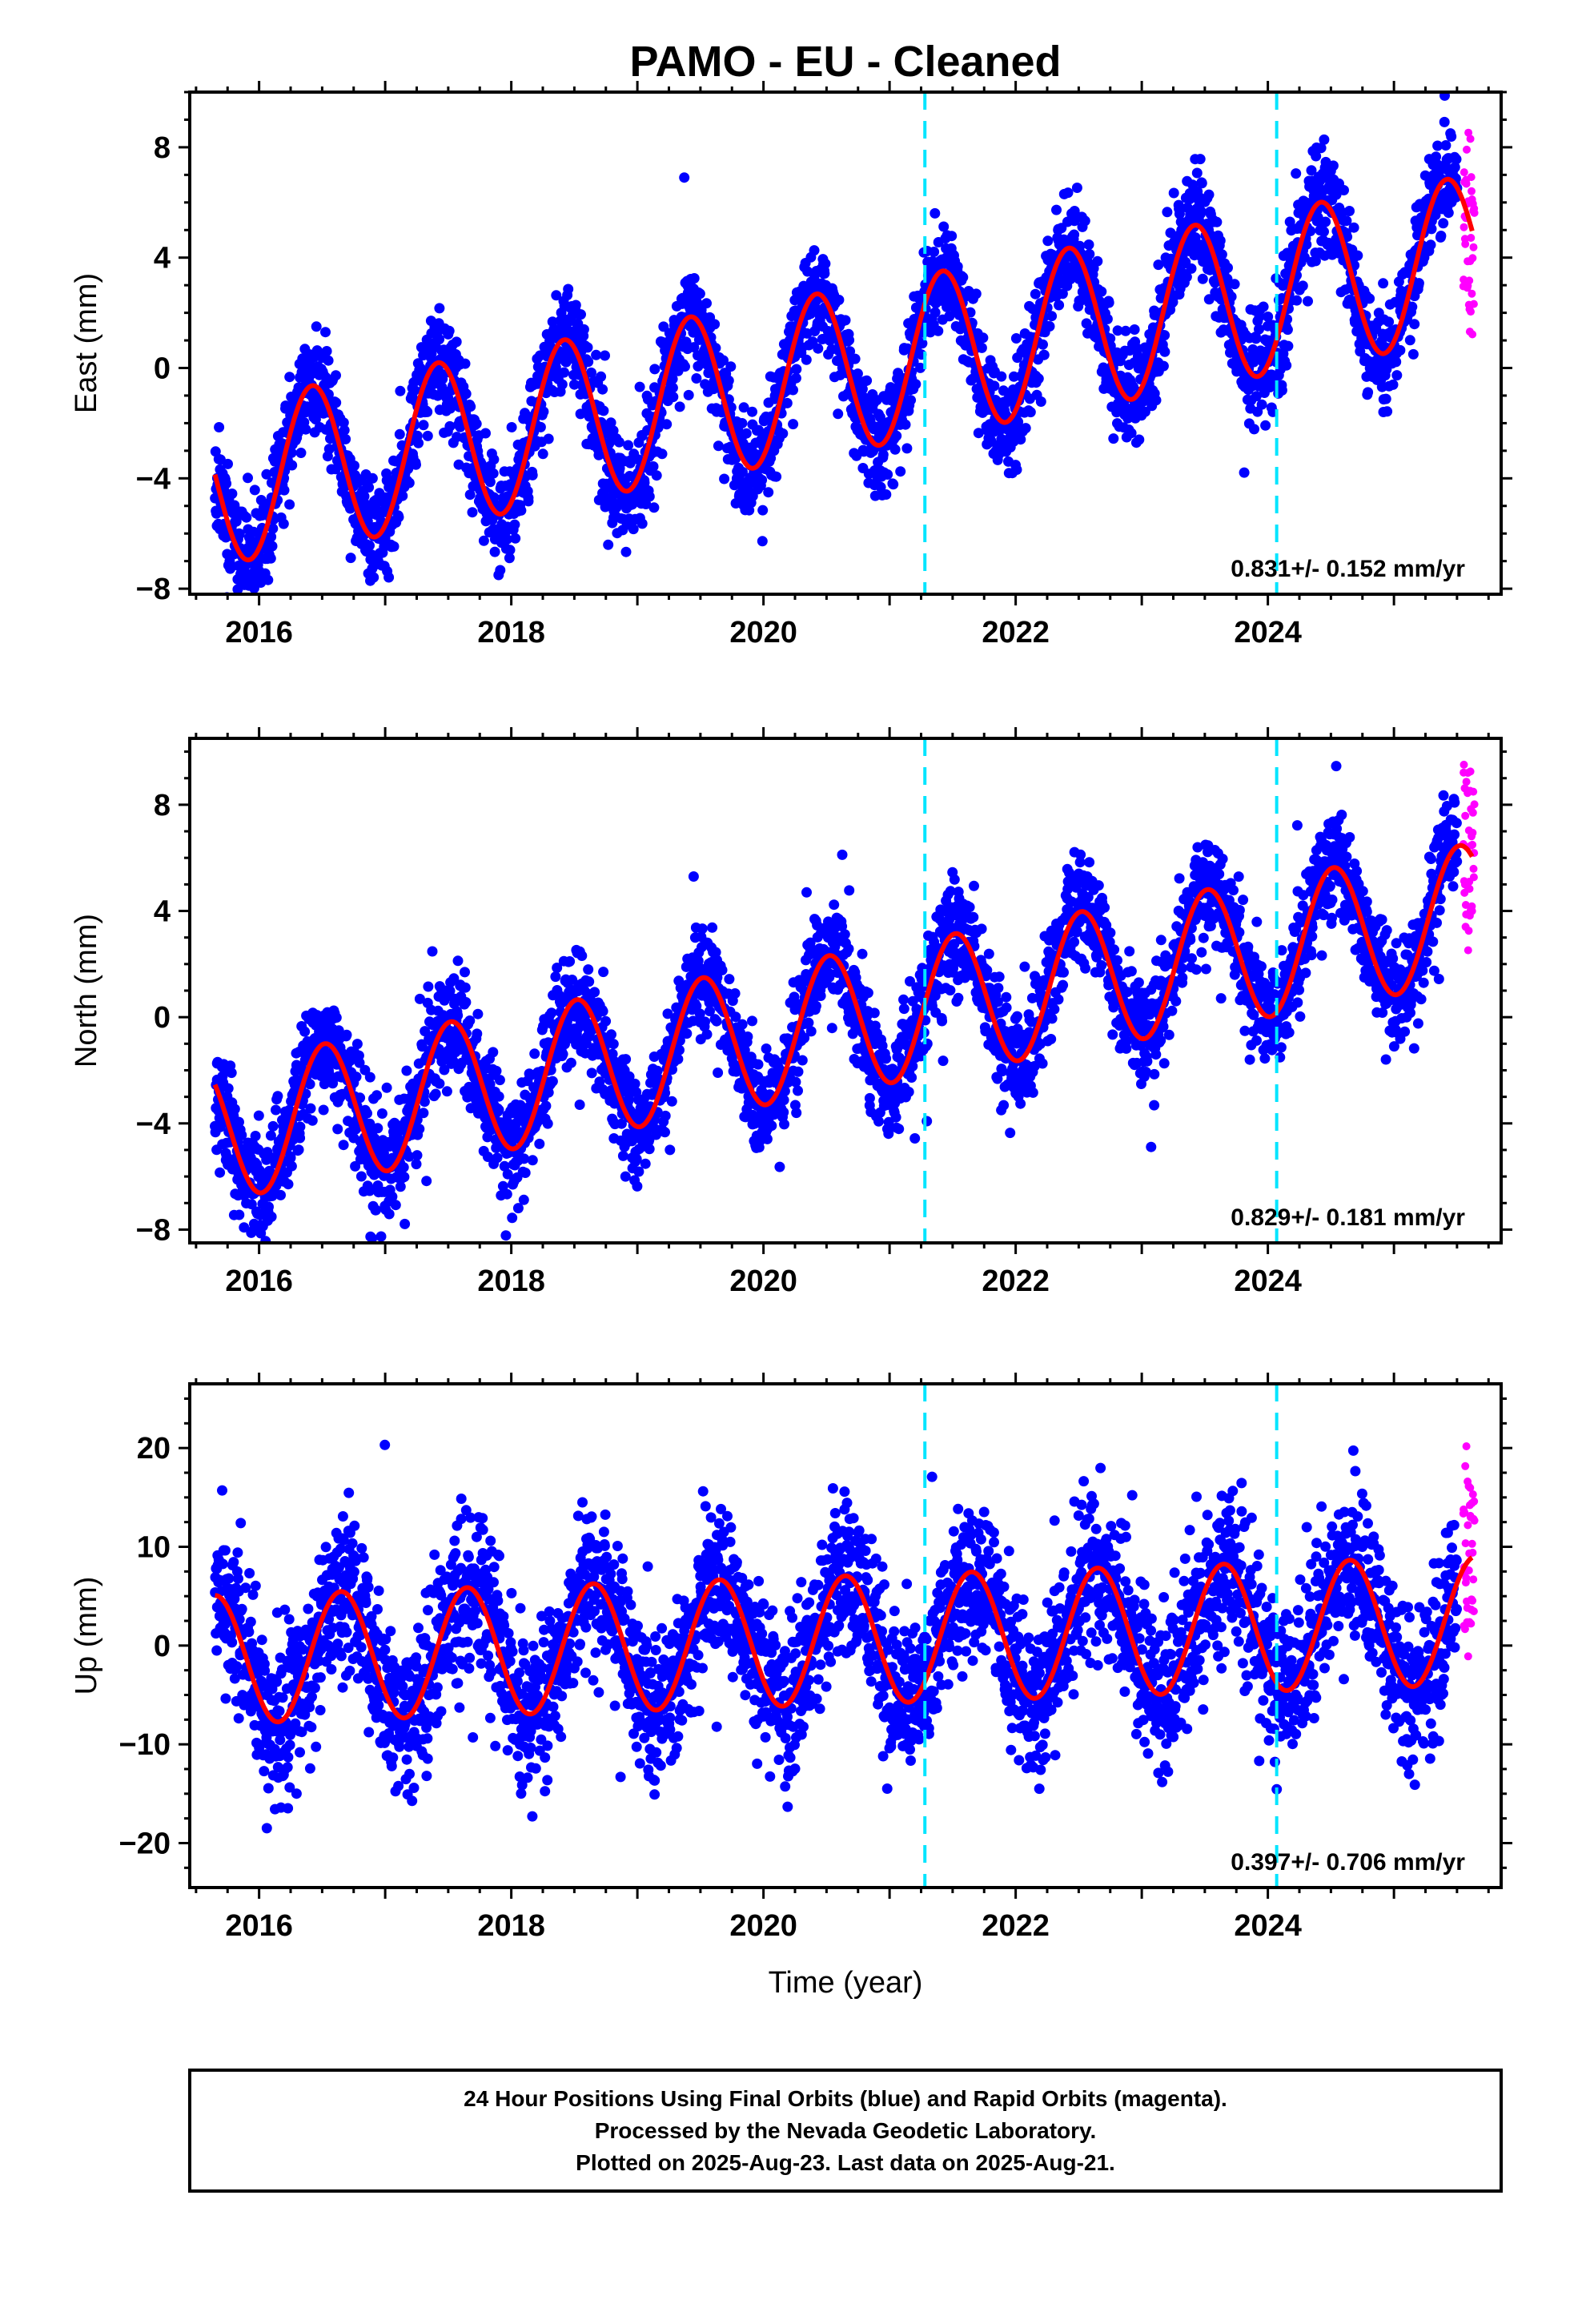 The height and width of the screenshot is (2324, 1582). I want to click on y-tick-label: −8, so click(154, 590).